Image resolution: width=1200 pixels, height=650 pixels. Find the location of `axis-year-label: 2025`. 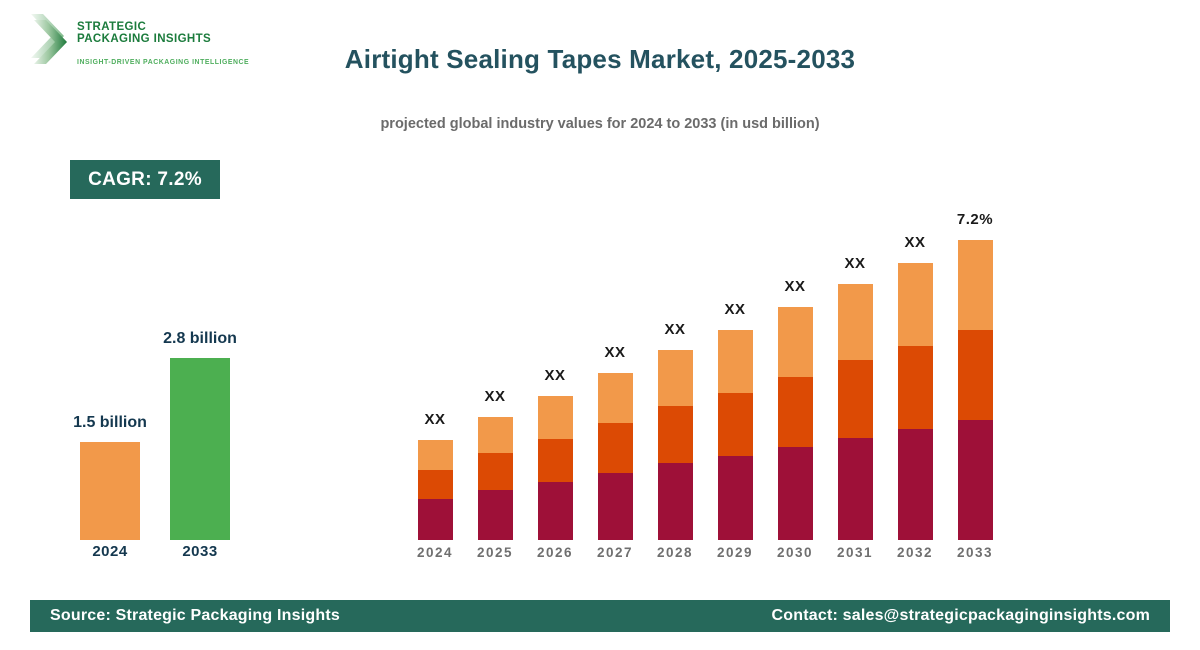

axis-year-label: 2025 is located at coordinates (495, 552).